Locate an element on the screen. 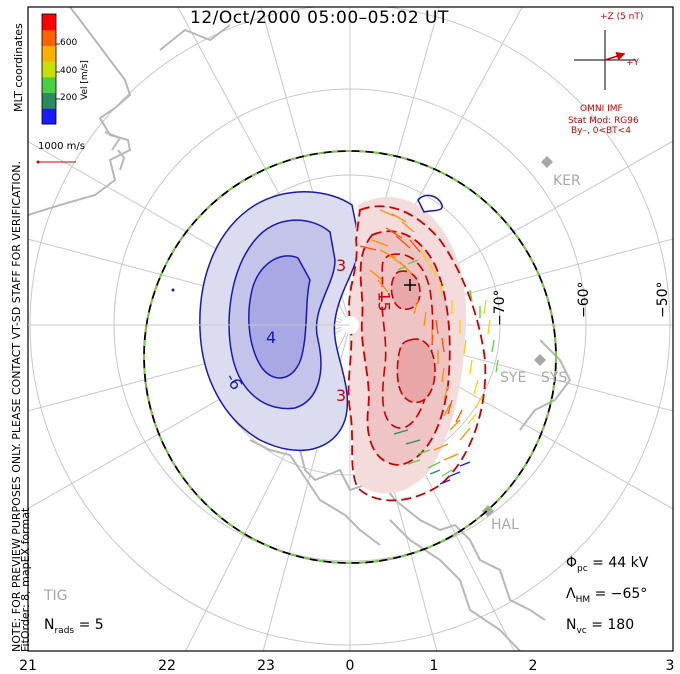 The width and height of the screenshot is (680, 674). colorbar-tick-400: 400 is located at coordinates (69, 71).